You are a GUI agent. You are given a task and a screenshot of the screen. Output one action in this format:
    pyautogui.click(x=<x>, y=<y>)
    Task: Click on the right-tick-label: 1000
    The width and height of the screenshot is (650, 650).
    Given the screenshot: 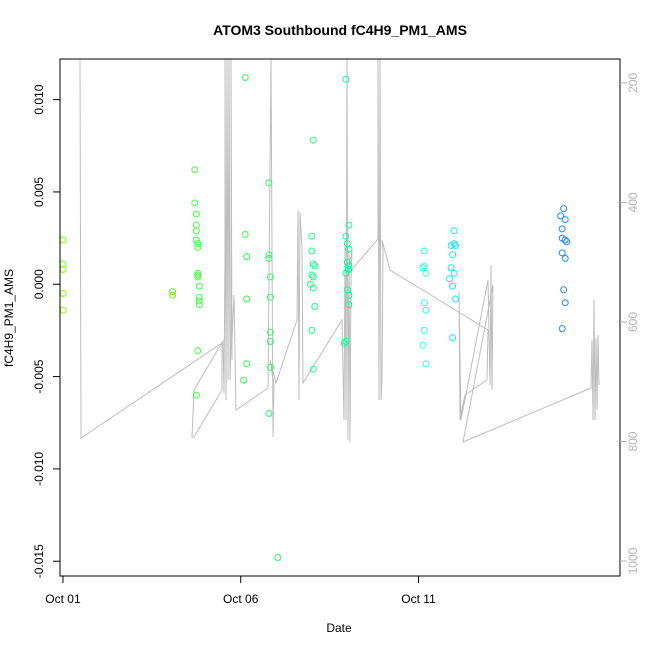 What is the action you would take?
    pyautogui.click(x=633, y=560)
    